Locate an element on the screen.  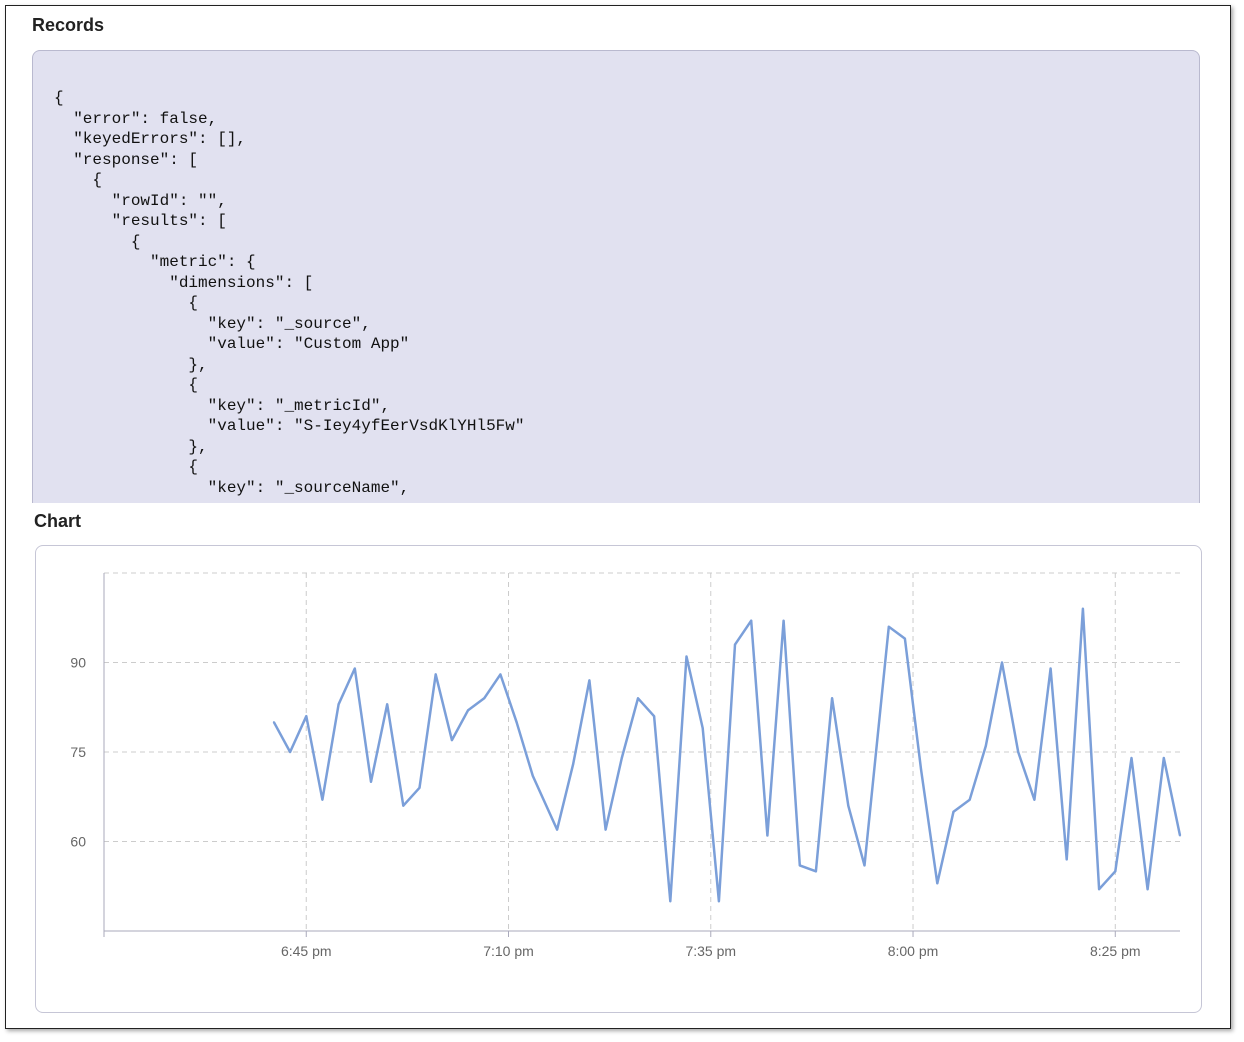
y-tick-label: 90 is located at coordinates (78, 663).